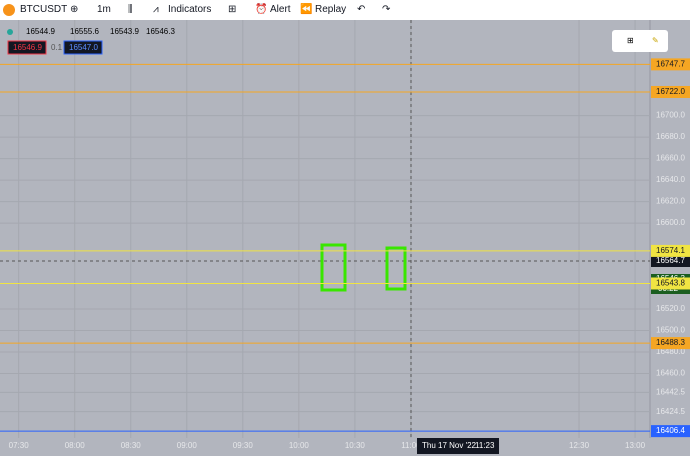 The width and height of the screenshot is (690, 456). What do you see at coordinates (670, 373) in the screenshot?
I see `y-tick-label: 16460.0` at bounding box center [670, 373].